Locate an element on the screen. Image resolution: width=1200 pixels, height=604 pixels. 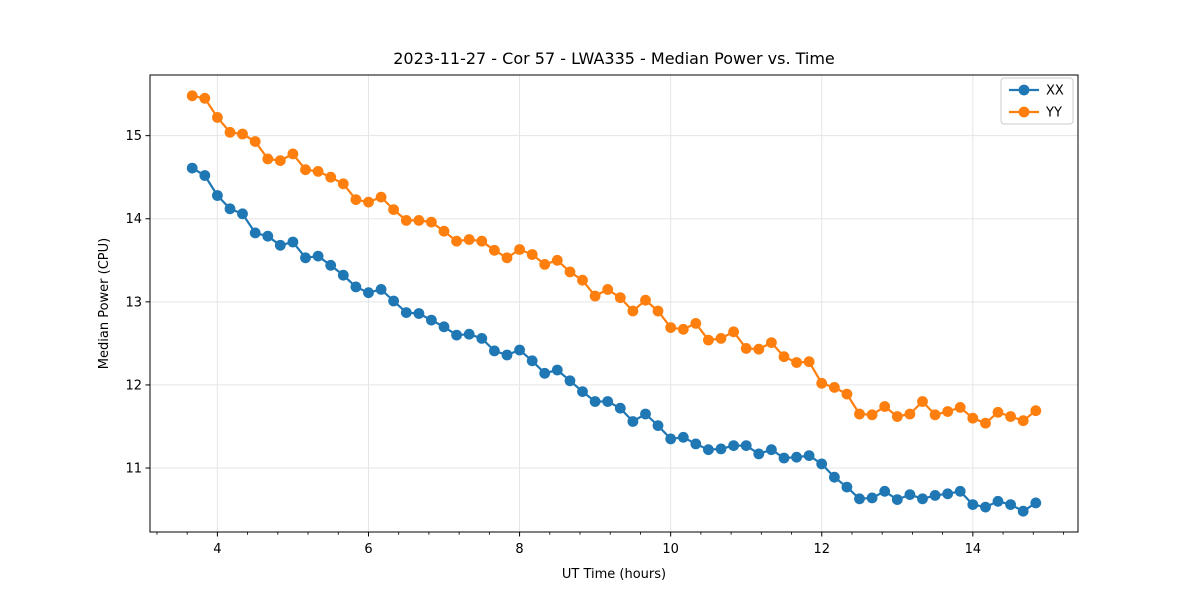
legend-marker-yy is located at coordinates (1024, 112).